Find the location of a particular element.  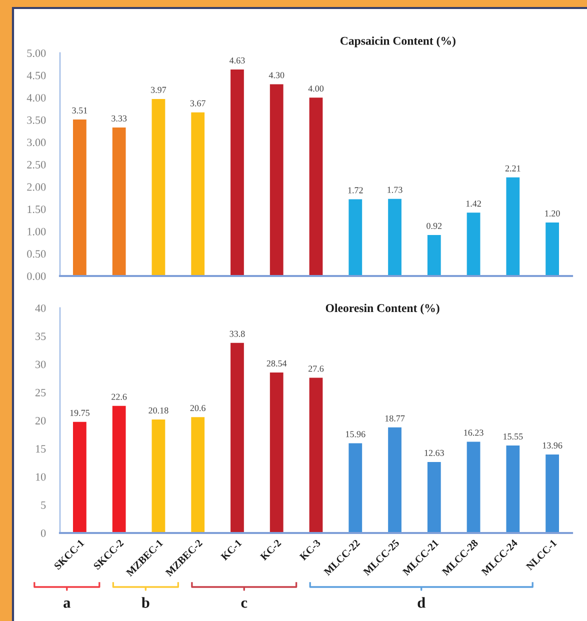

chart-title: Capsaicin Content (%) is located at coordinates (398, 42).